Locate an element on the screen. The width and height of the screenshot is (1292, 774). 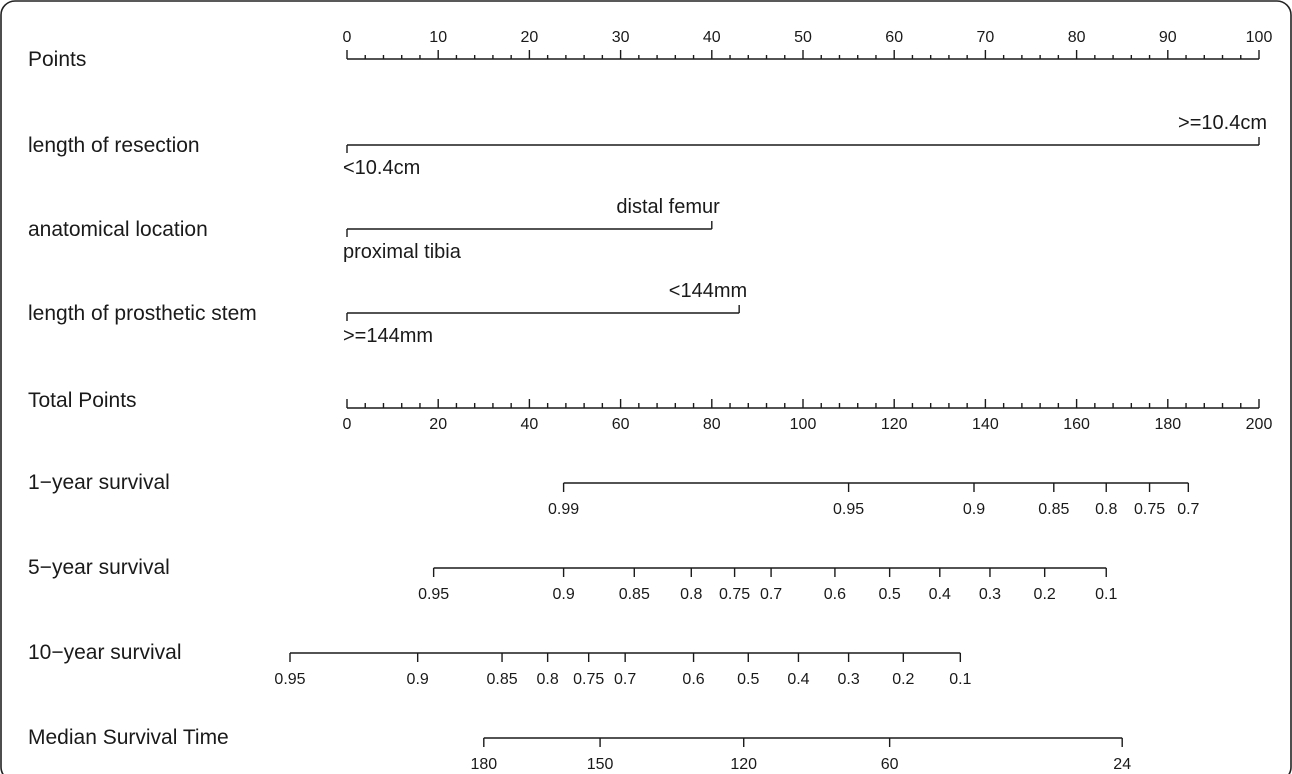
outcome-scale-label: 1−year survival is located at coordinates (99, 482).